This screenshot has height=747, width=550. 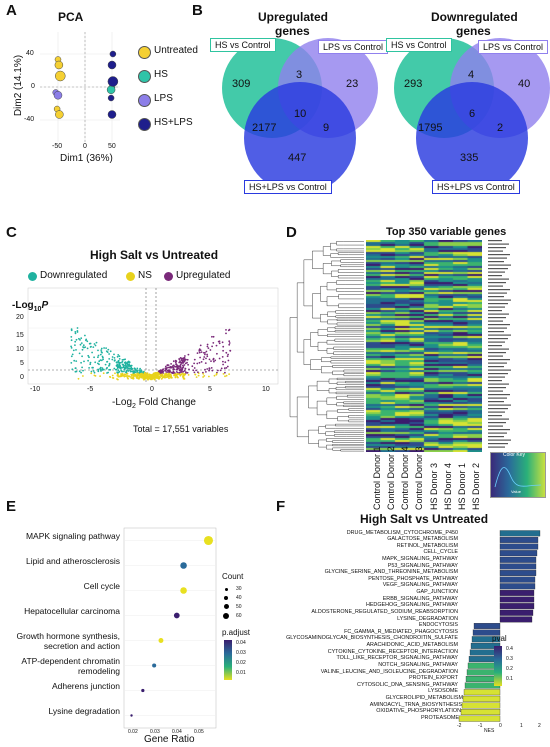 I want to click on kegg-term-label: MAPK signaling pathway, so click(x=72, y=535).